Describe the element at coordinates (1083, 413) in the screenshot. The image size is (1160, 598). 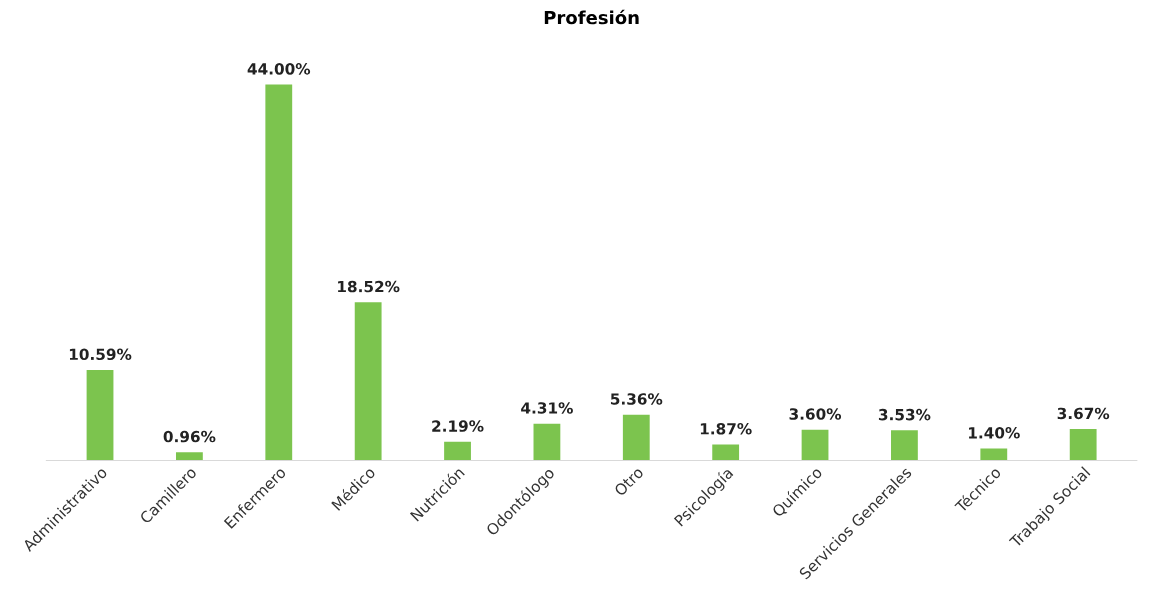
I see `data-label: 3.67%` at that location.